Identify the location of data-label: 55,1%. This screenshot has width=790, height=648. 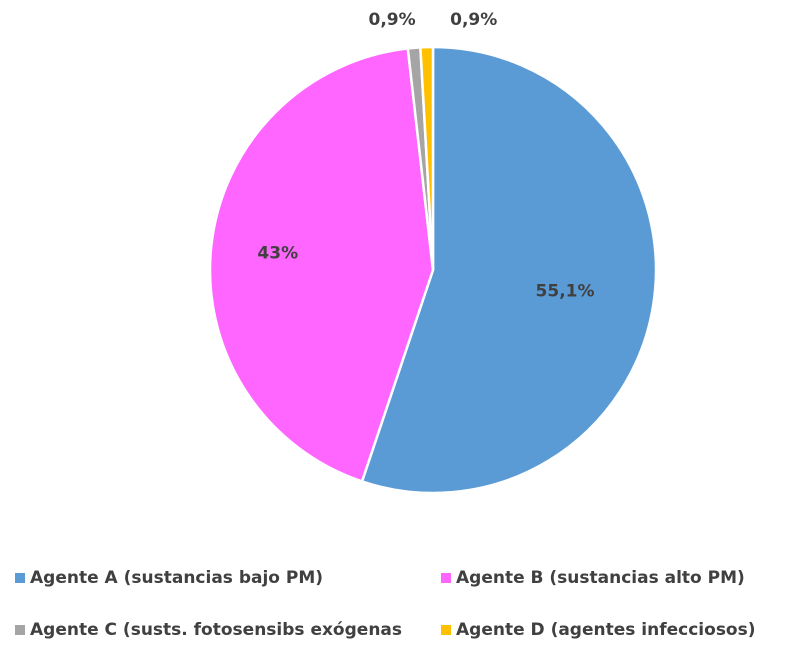
(565, 292).